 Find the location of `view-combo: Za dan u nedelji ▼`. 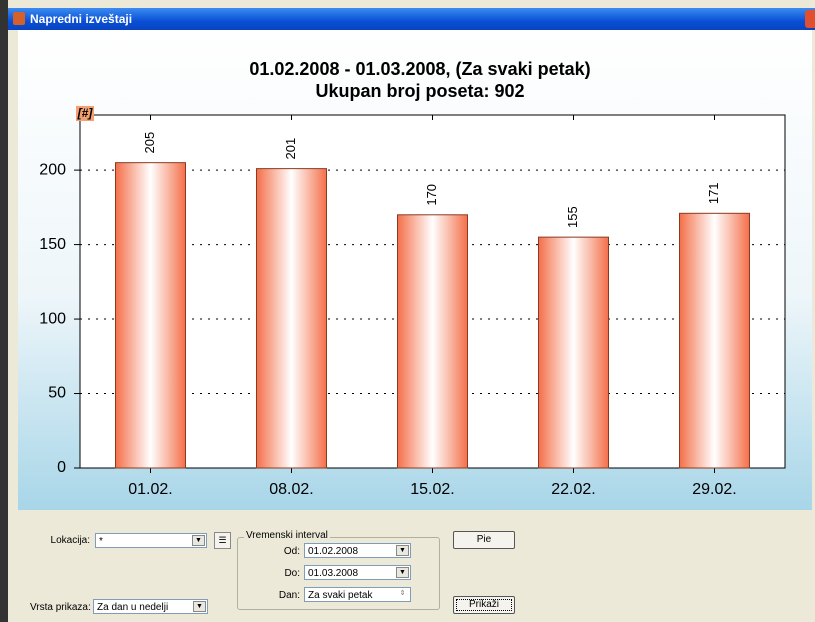

view-combo: Za dan u nedelji ▼ is located at coordinates (150, 606).